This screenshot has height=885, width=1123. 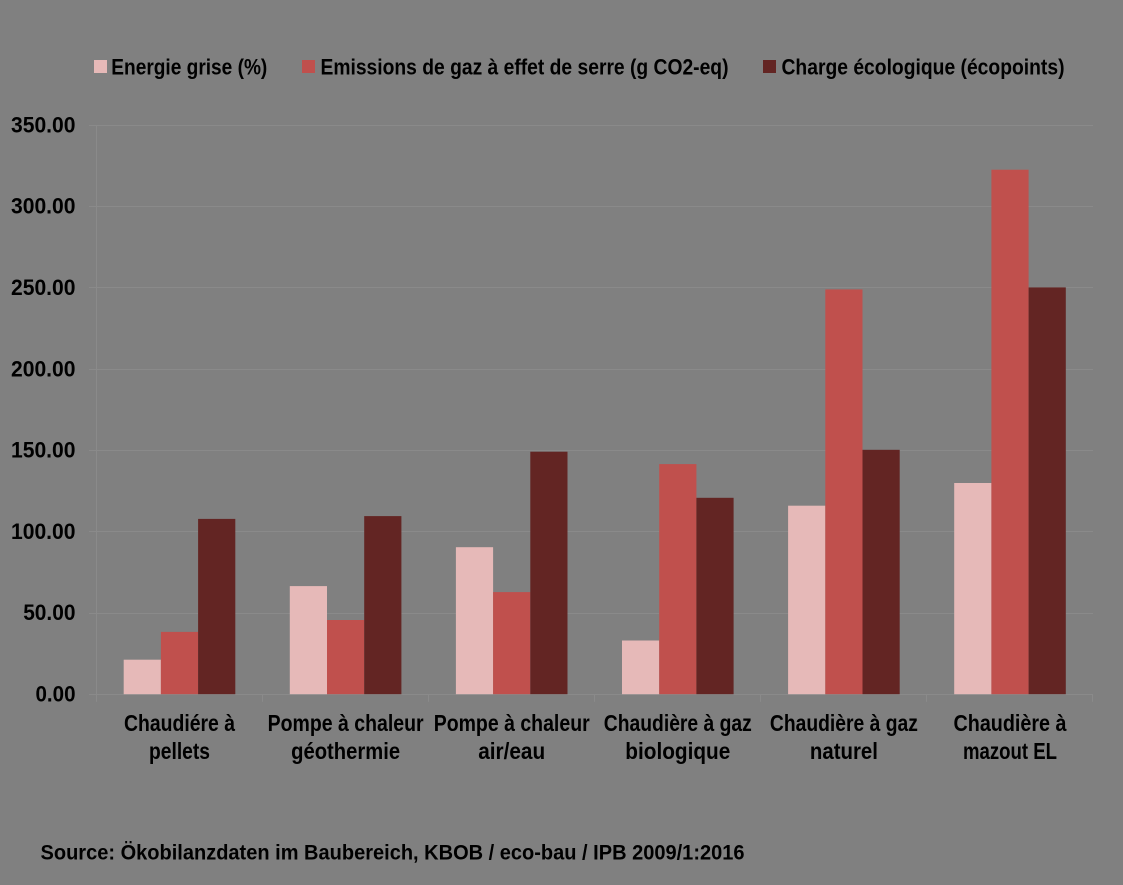 I want to click on svg-text: géothermie, so click(x=345, y=751).